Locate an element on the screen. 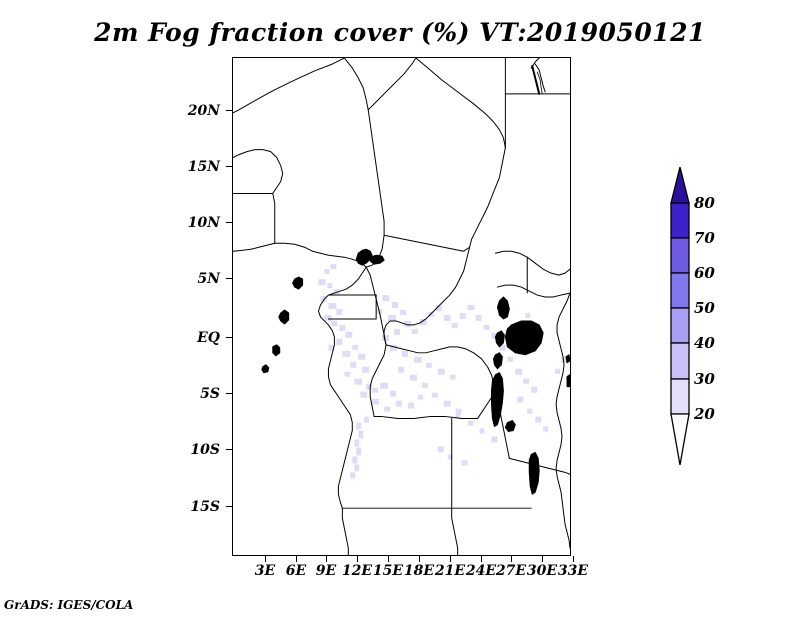  colorbar-swatches is located at coordinates (680, 316).